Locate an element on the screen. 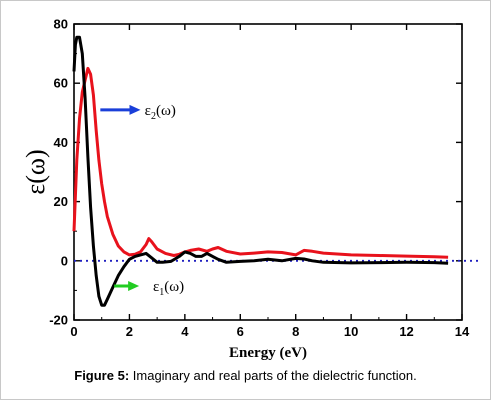  annotation-label: ε2(ω) is located at coordinates (160, 112).